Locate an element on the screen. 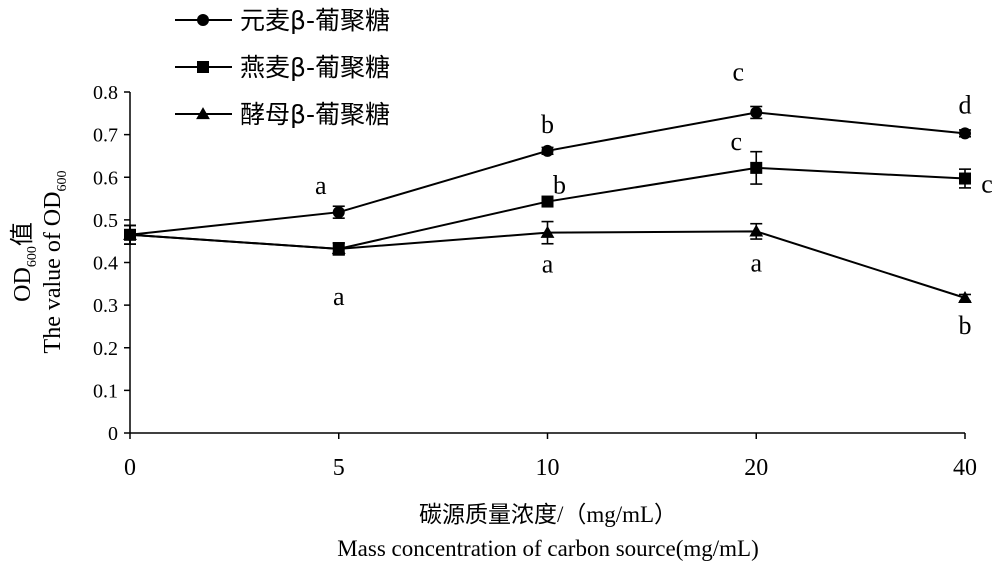 The image size is (1000, 572). y-ticks: 0 0.1 0.2 0.3 0.4 0.5 0.6 0.7 0.8 is located at coordinates (111, 263).